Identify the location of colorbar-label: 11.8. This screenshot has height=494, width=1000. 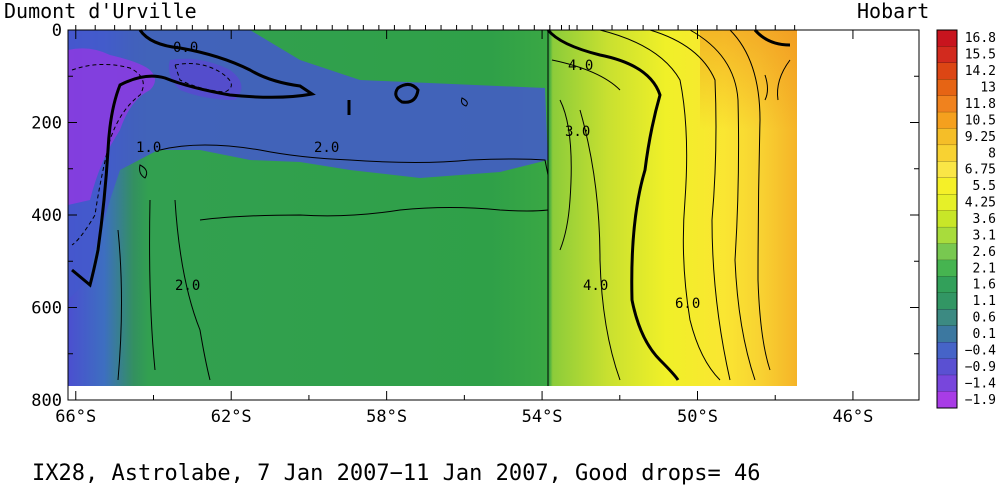
(980, 104).